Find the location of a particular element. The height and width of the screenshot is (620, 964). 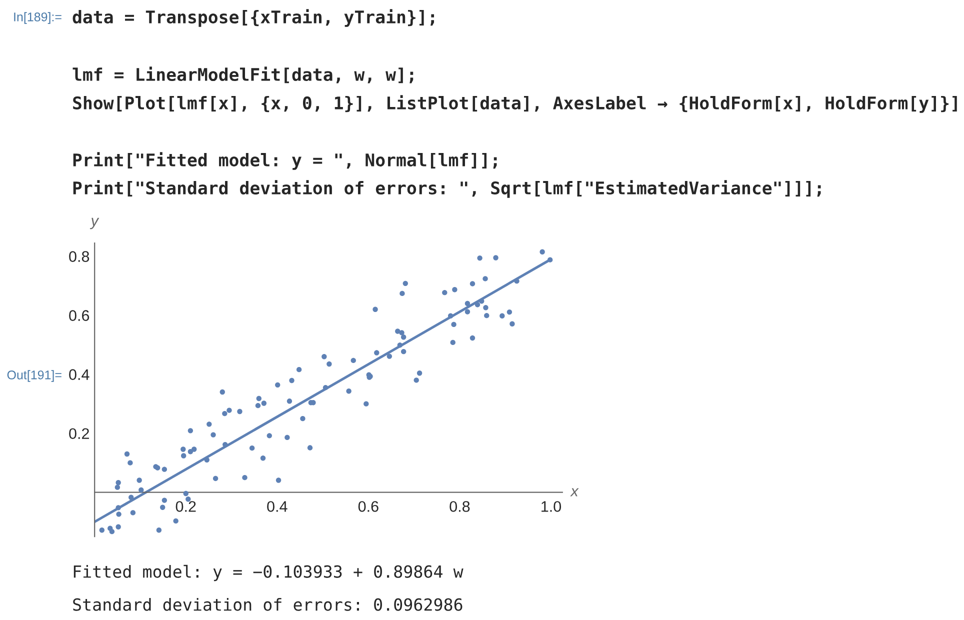

x-tick-label: 0.4 is located at coordinates (277, 506).